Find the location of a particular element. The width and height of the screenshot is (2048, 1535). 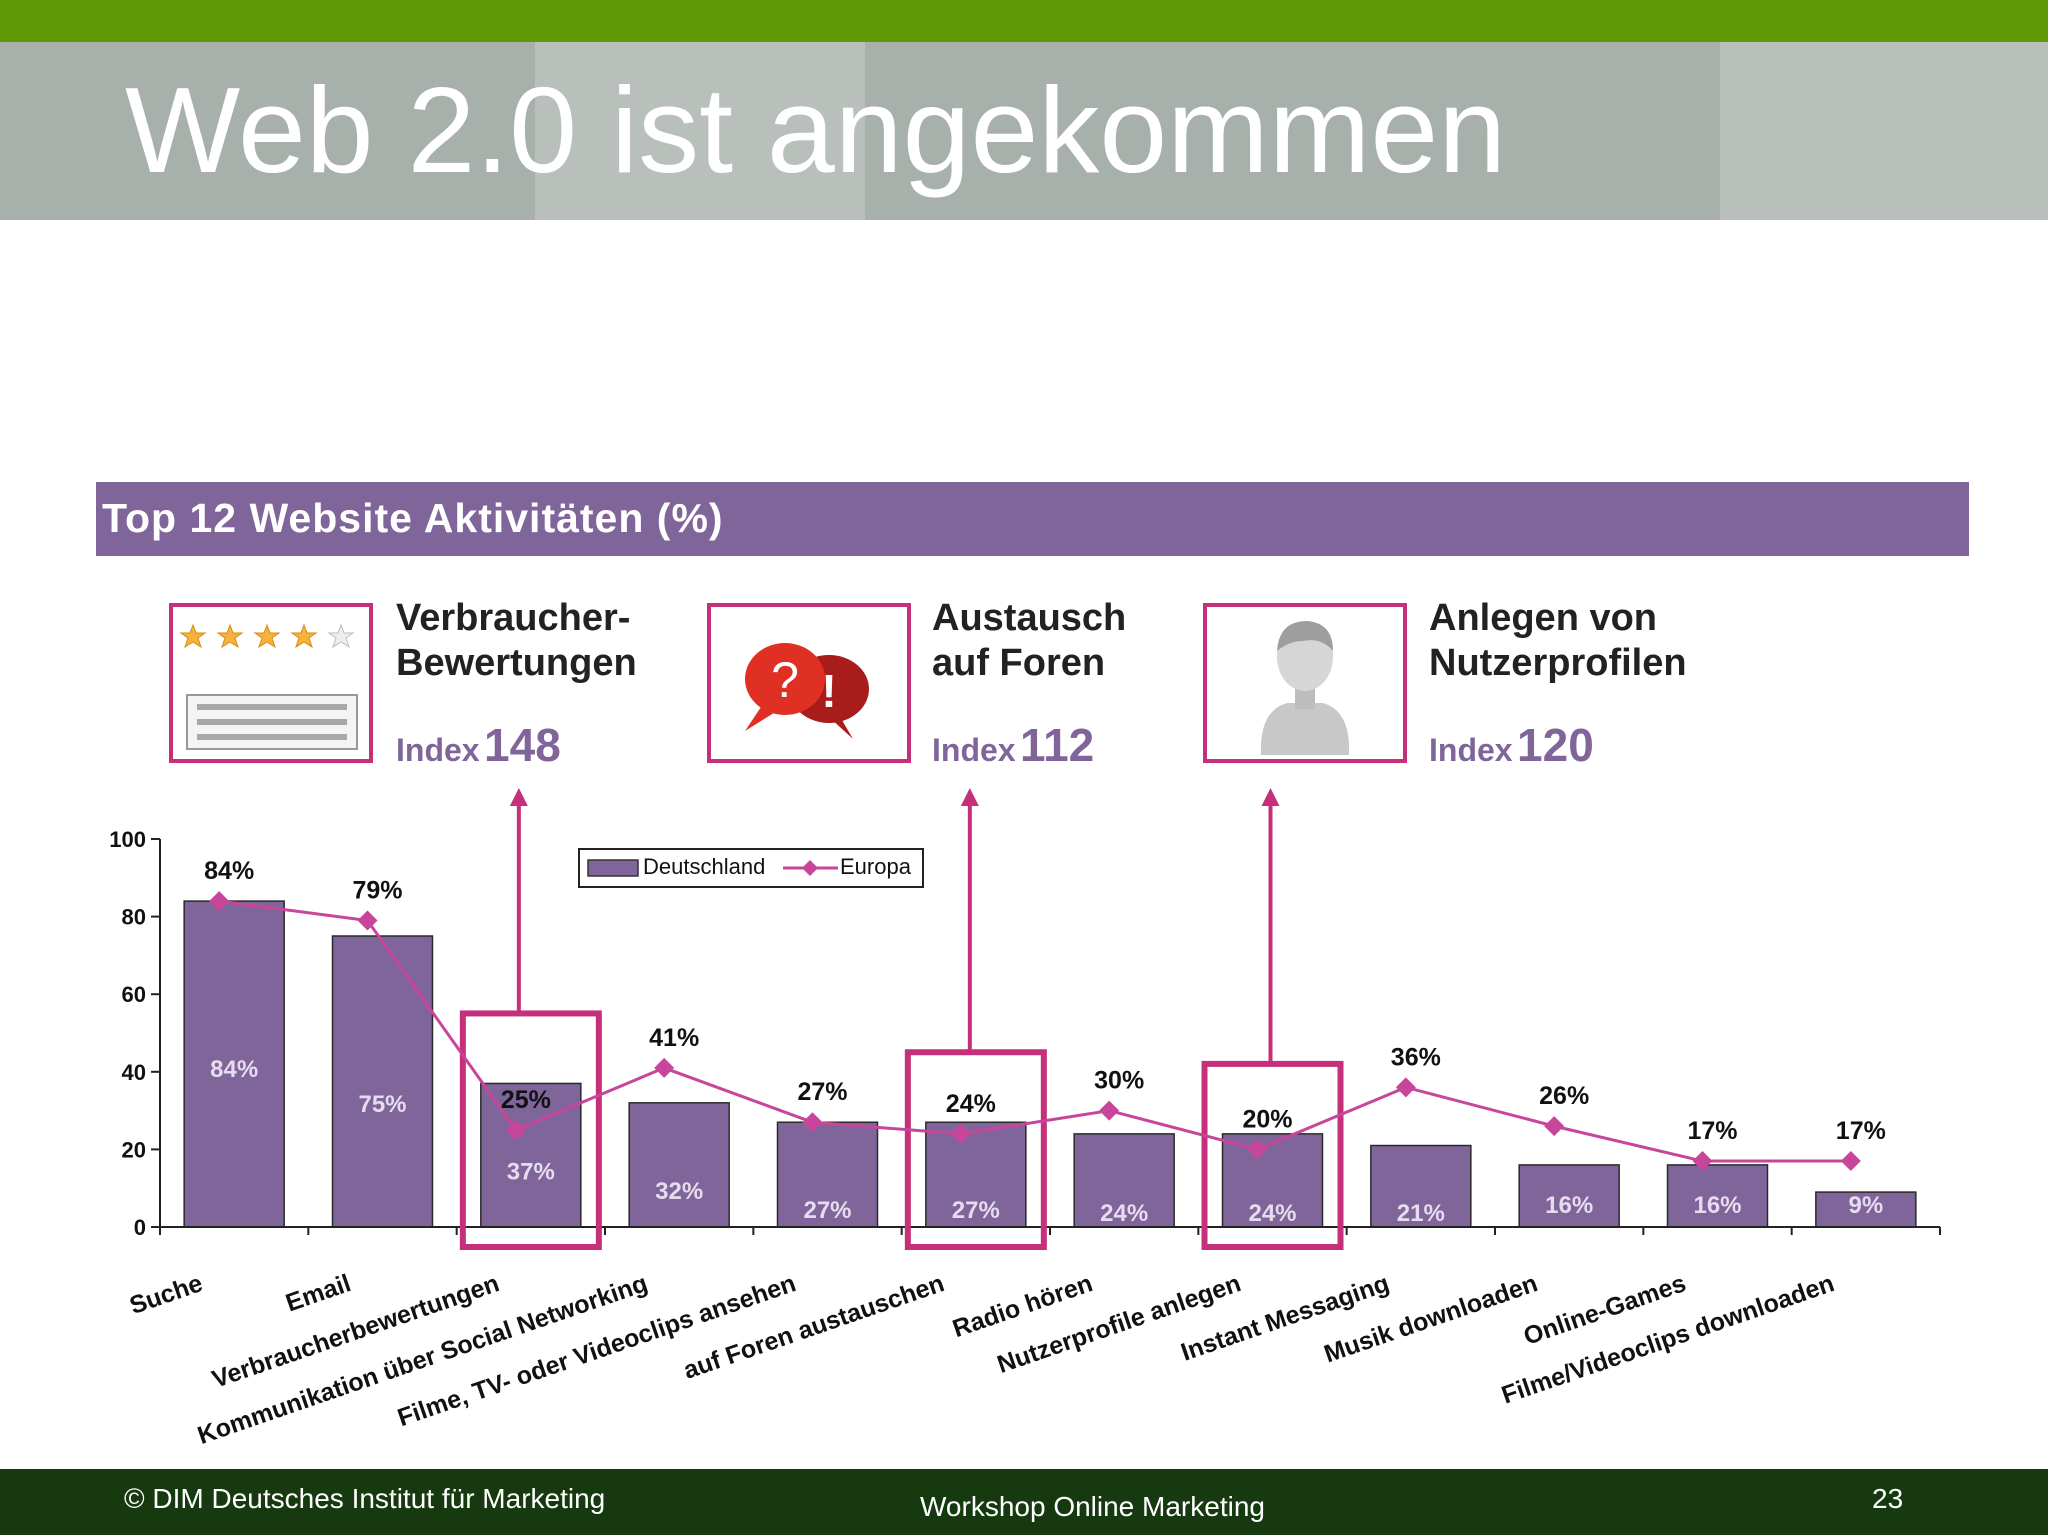

line-value-label: 25% is located at coordinates (526, 1100).